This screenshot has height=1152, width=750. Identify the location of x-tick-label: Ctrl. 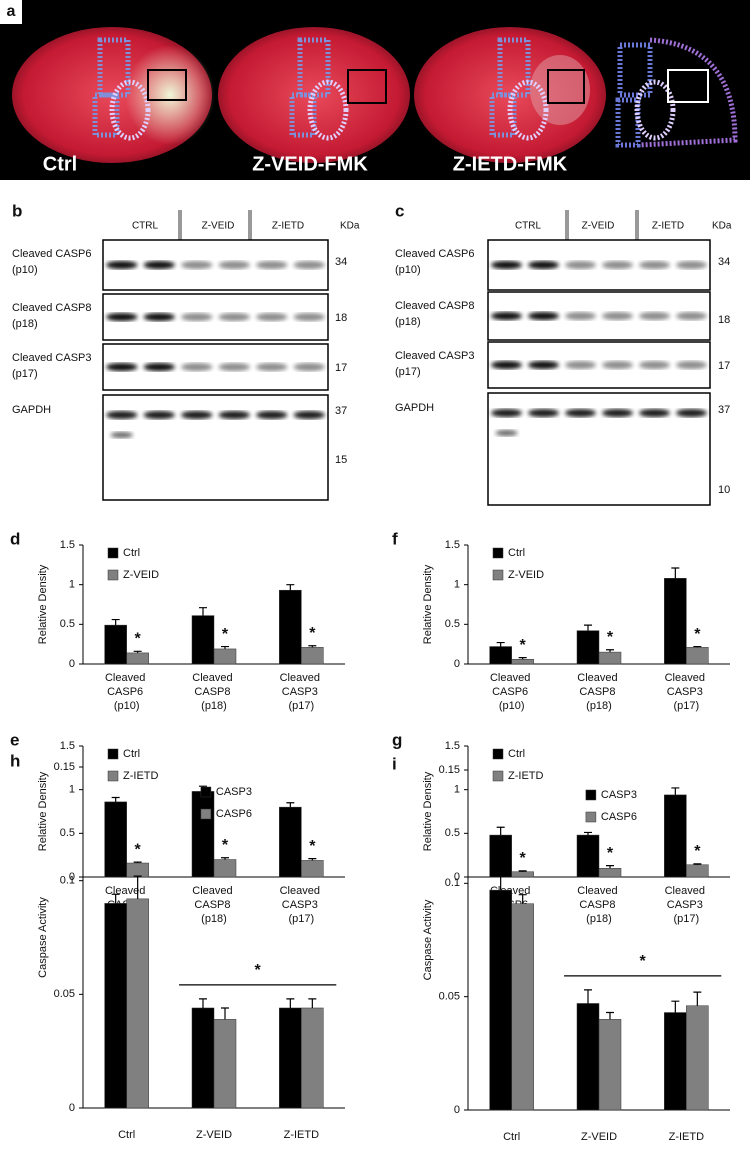
(511, 1137).